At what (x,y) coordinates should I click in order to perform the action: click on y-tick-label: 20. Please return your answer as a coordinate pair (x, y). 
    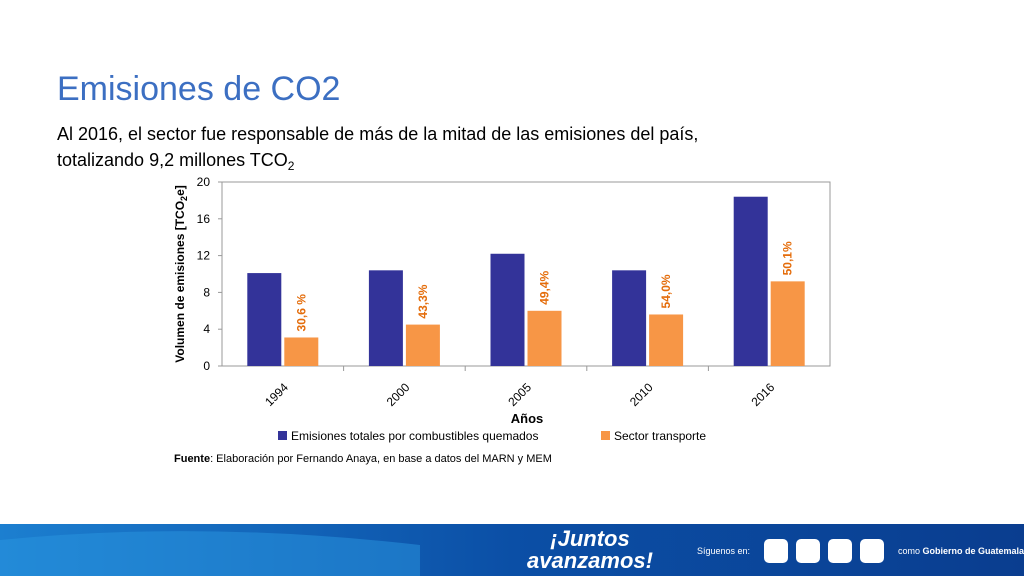
    Looking at the image, I should click on (204, 182).